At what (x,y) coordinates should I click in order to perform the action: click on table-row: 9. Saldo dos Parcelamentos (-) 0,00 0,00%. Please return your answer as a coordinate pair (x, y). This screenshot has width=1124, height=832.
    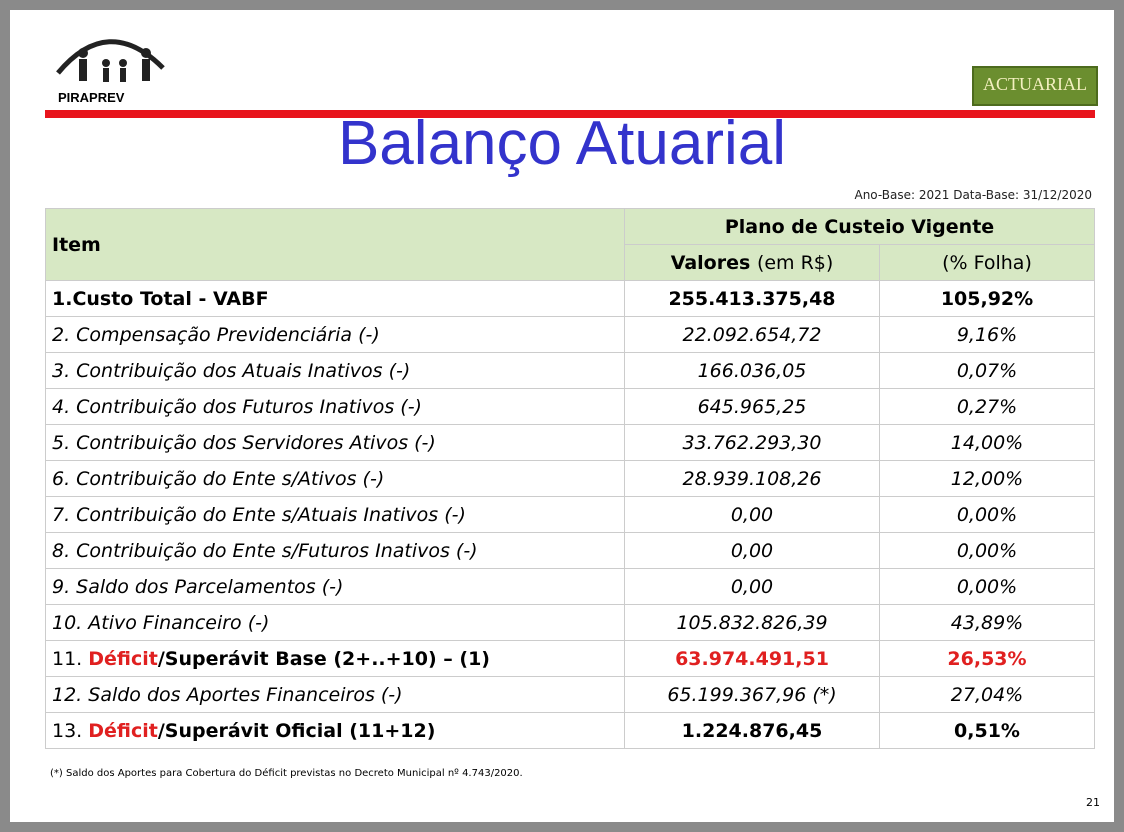
    Looking at the image, I should click on (570, 586).